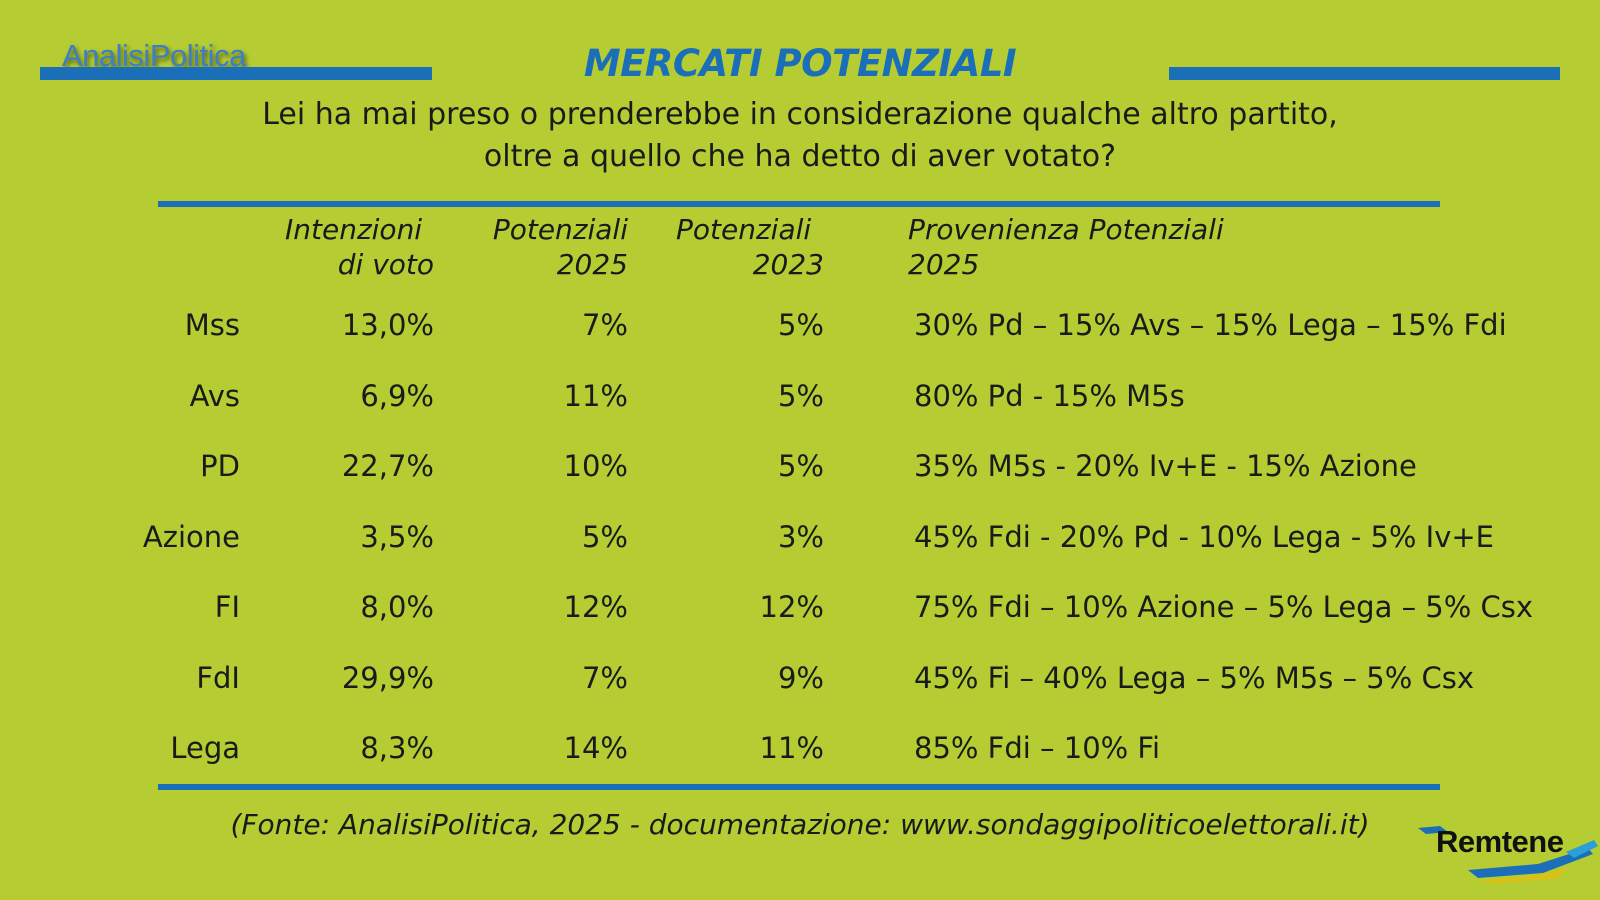  I want to click on remtene-logo-text: Remtene, so click(1500, 841).